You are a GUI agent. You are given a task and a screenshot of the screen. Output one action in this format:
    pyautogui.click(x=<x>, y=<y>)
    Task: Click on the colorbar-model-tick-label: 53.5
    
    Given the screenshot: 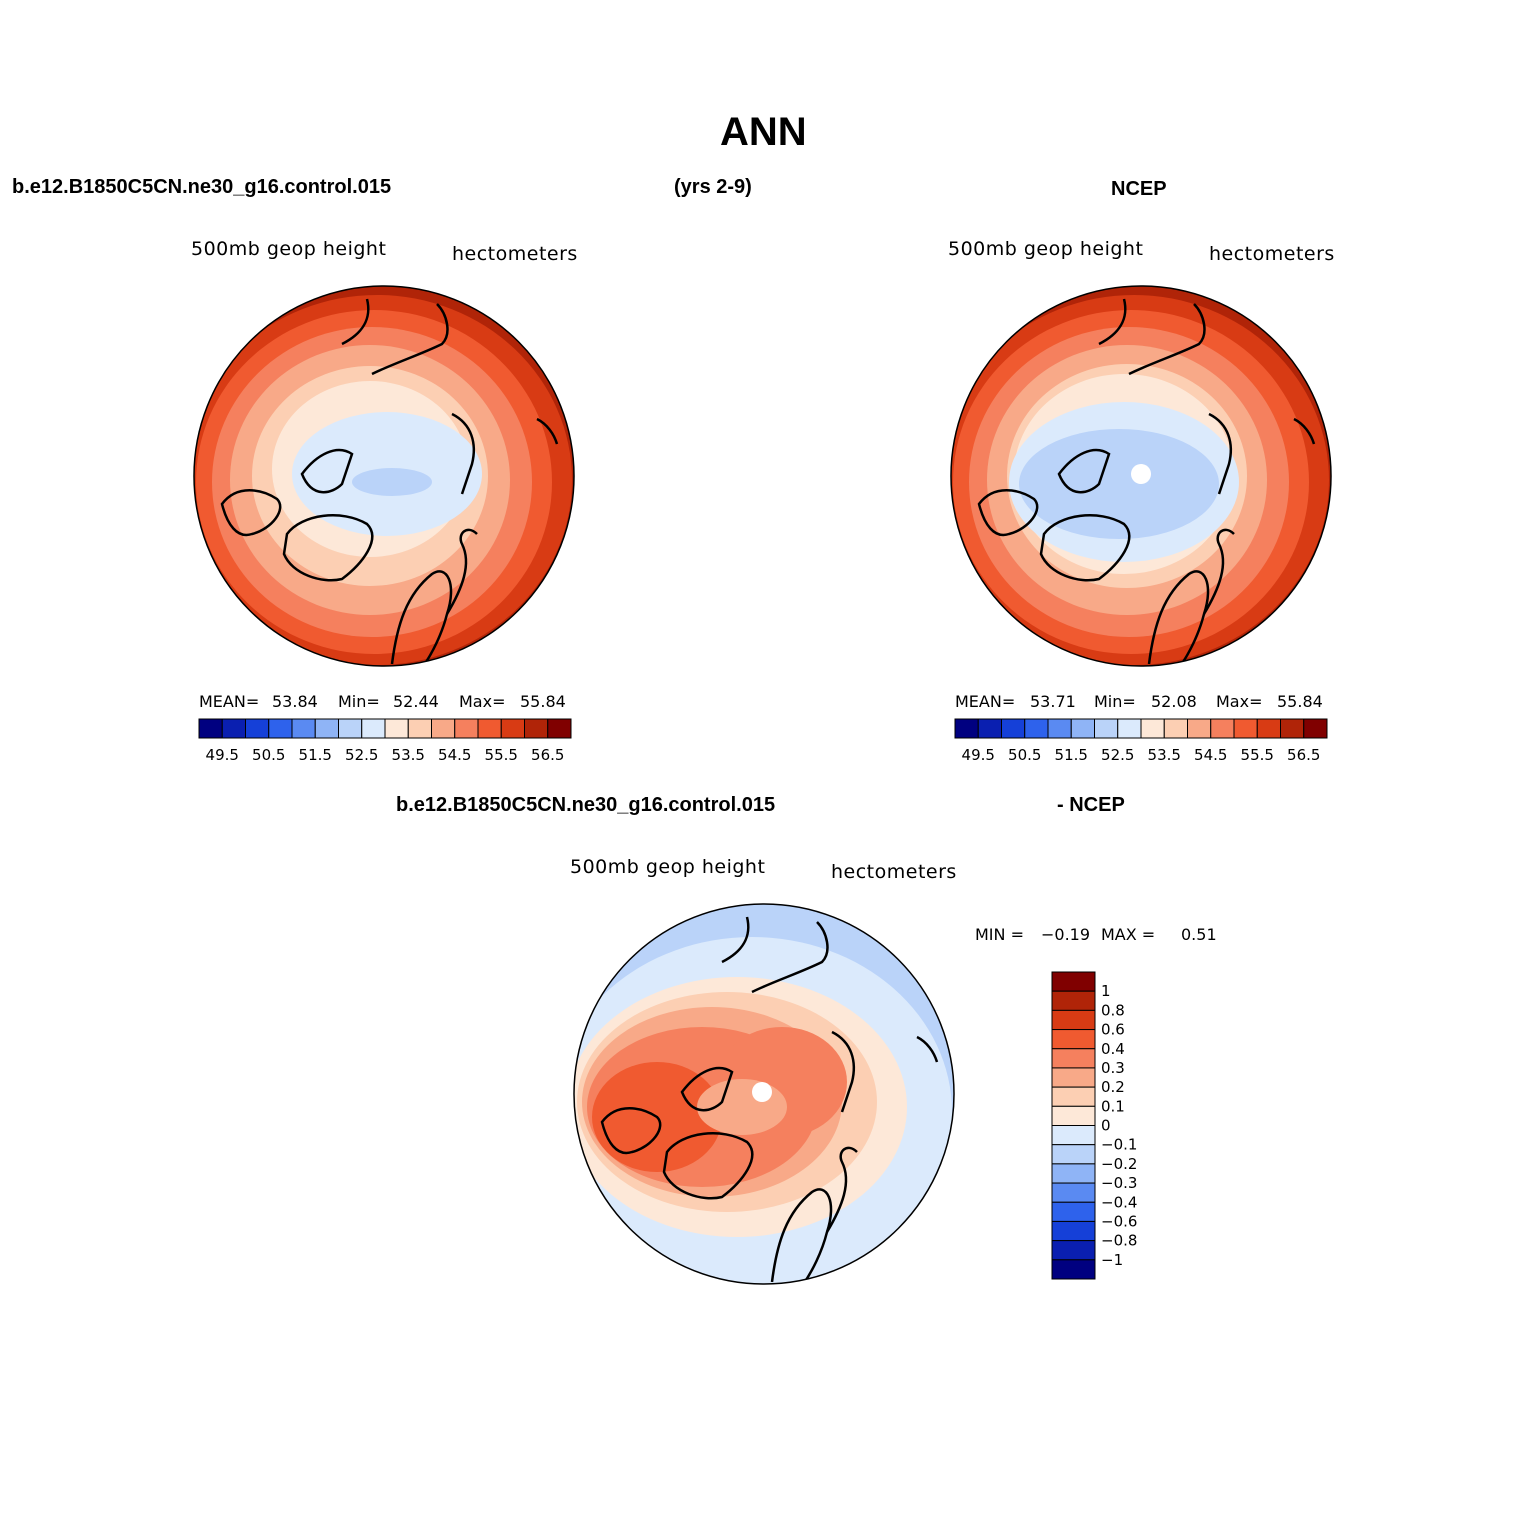 What is the action you would take?
    pyautogui.click(x=408, y=755)
    